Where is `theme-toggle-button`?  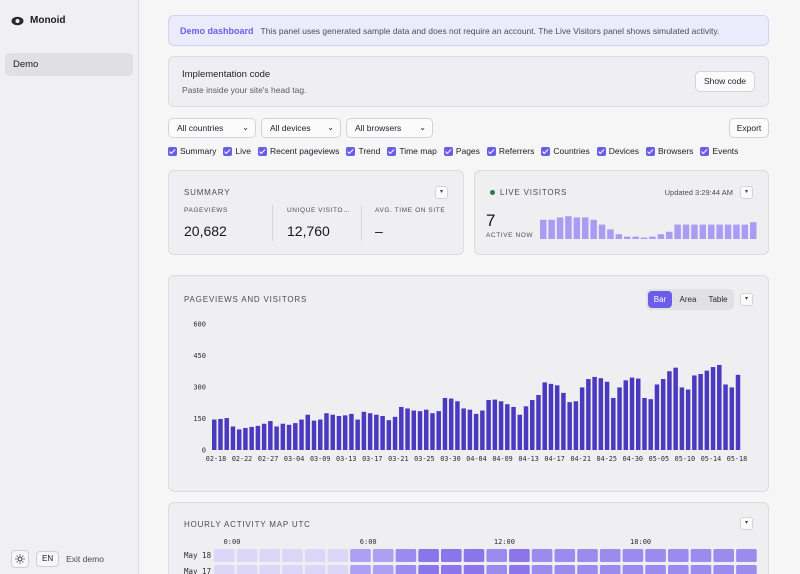 theme-toggle-button is located at coordinates (20, 559).